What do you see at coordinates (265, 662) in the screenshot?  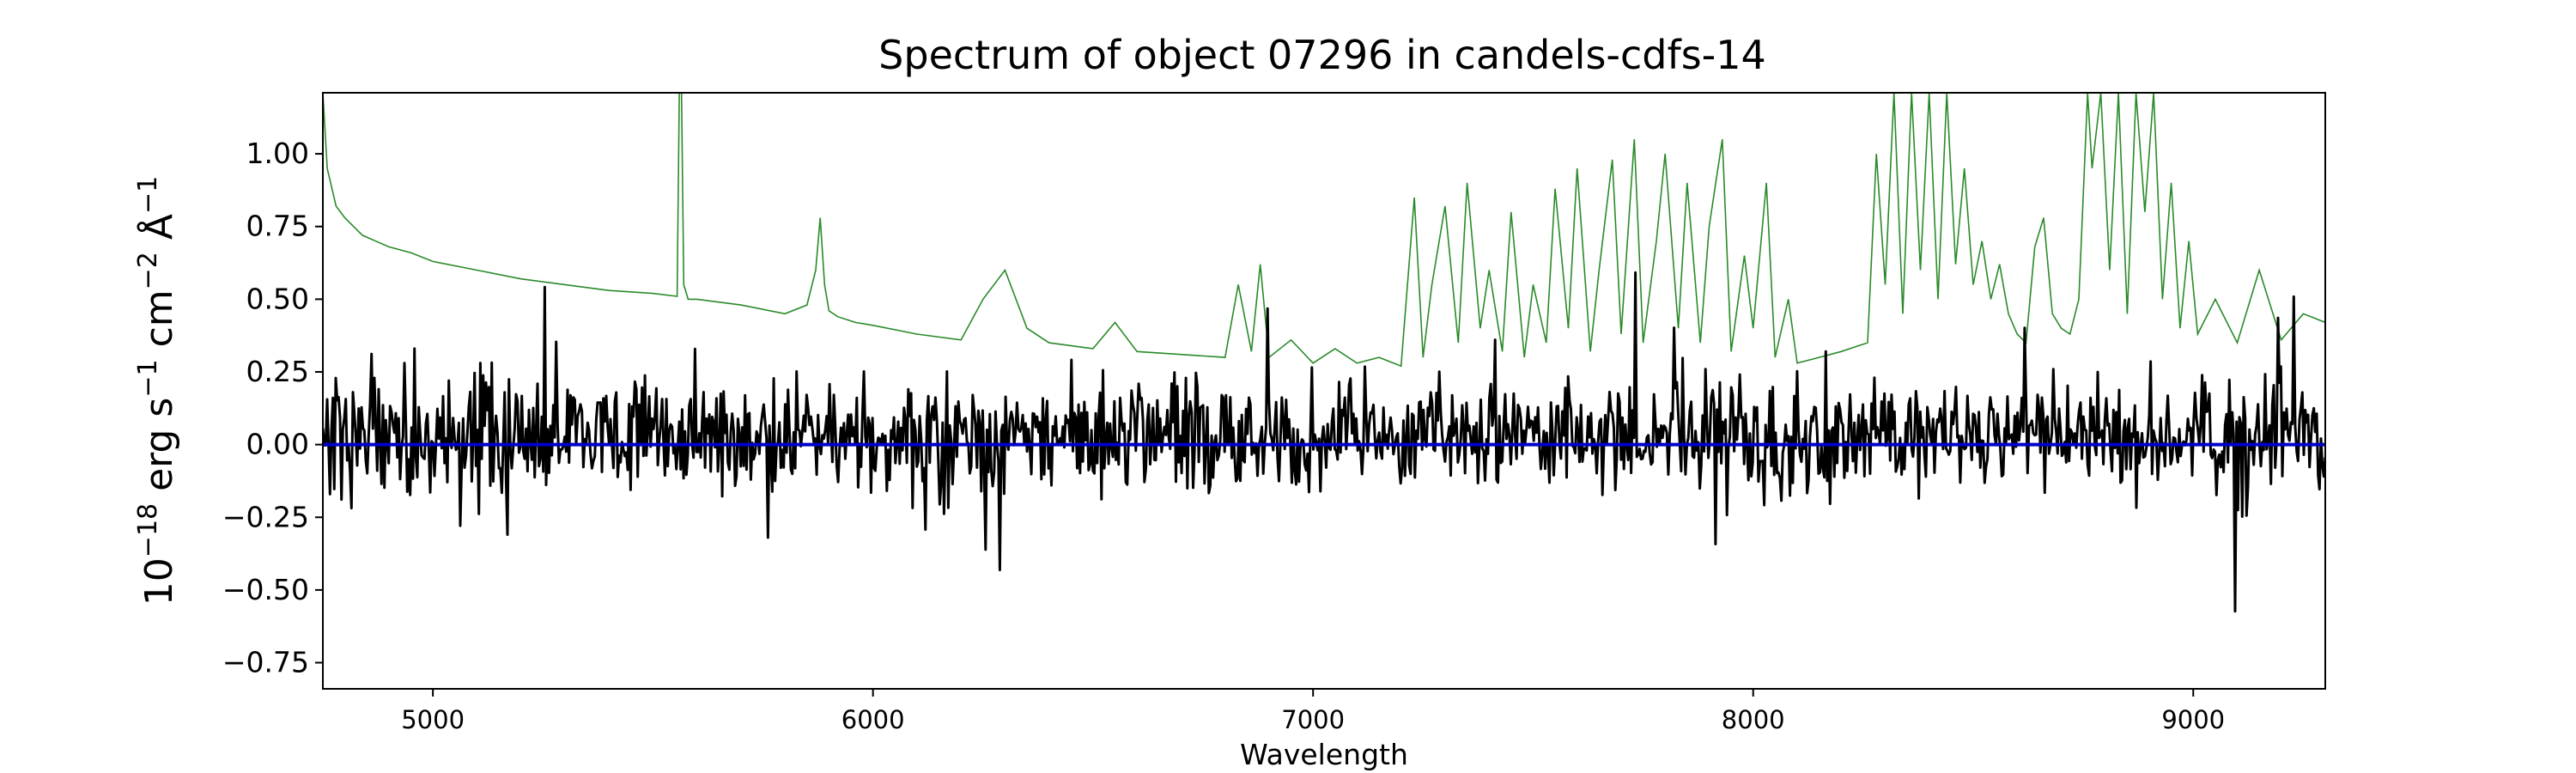 I see `y-tick-label: −0.75` at bounding box center [265, 662].